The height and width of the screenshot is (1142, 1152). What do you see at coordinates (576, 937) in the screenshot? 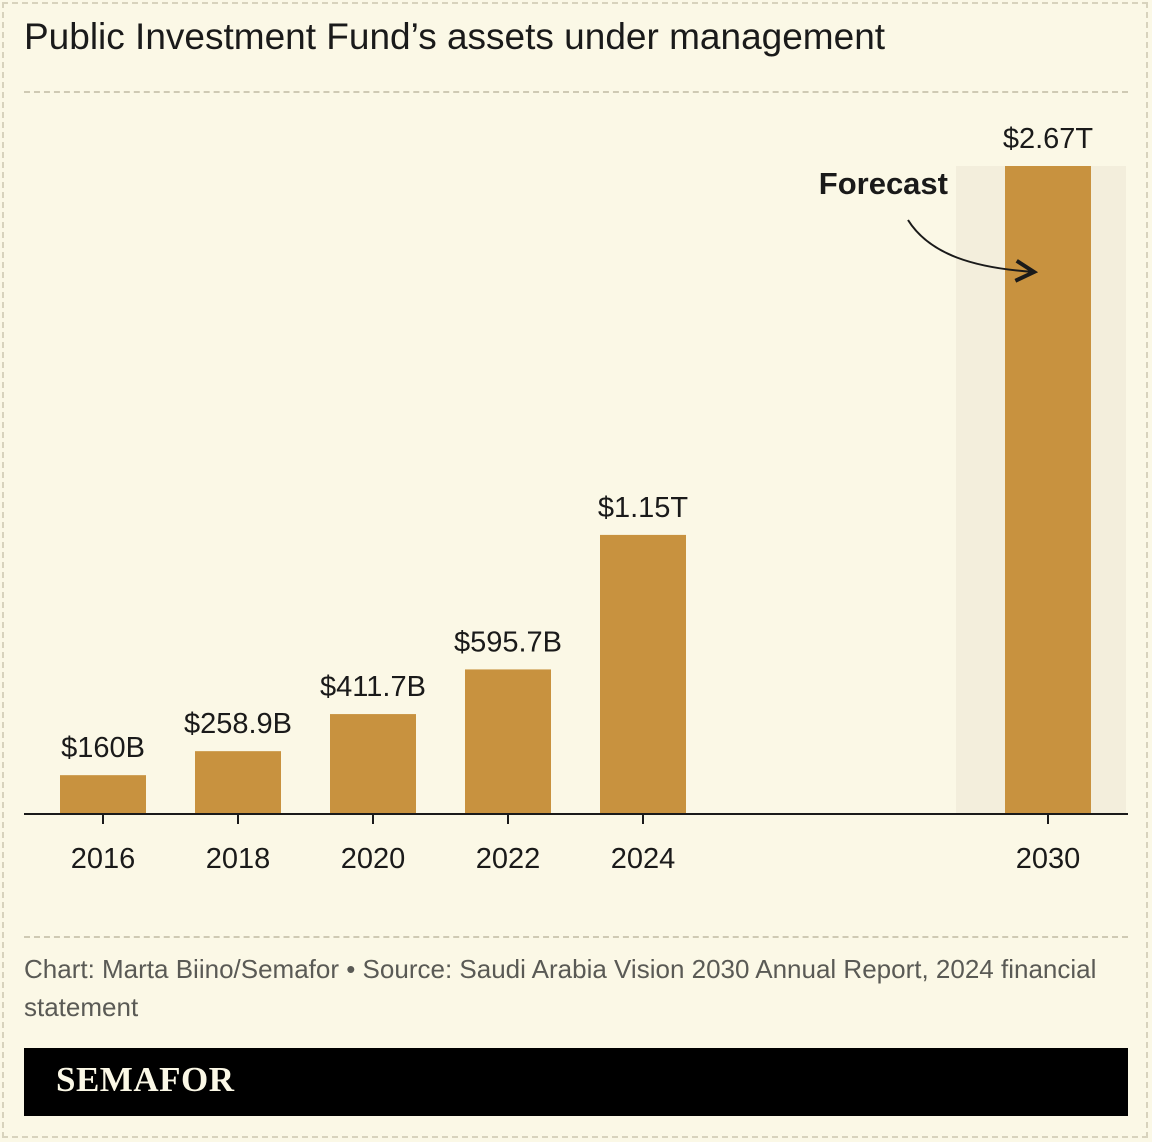
I see `bottom-divider` at bounding box center [576, 937].